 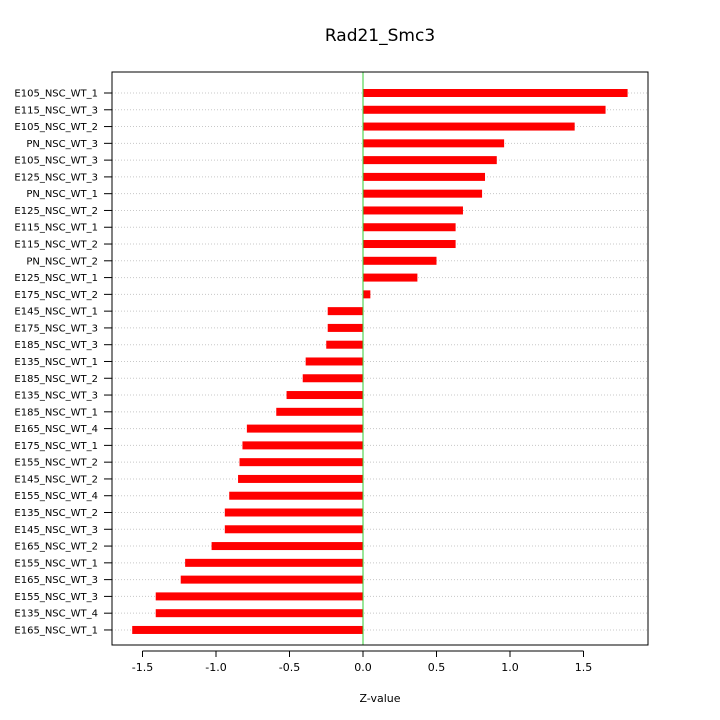 What do you see at coordinates (510, 667) in the screenshot?
I see `x-tick-label: 1.0` at bounding box center [510, 667].